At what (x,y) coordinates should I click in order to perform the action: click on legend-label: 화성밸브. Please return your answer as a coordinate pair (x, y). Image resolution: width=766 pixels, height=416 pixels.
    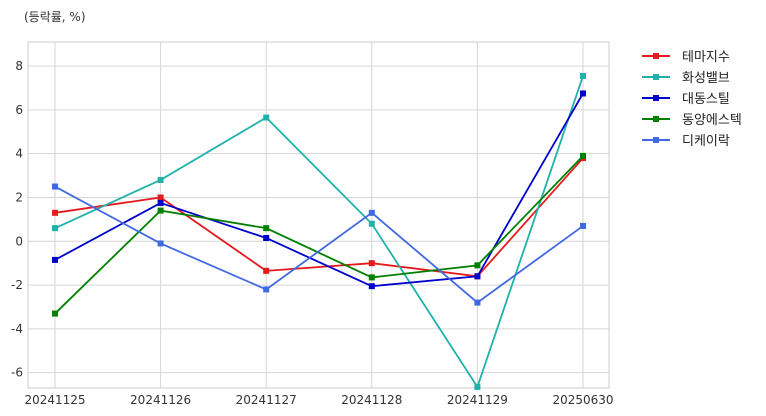
    Looking at the image, I should click on (706, 78).